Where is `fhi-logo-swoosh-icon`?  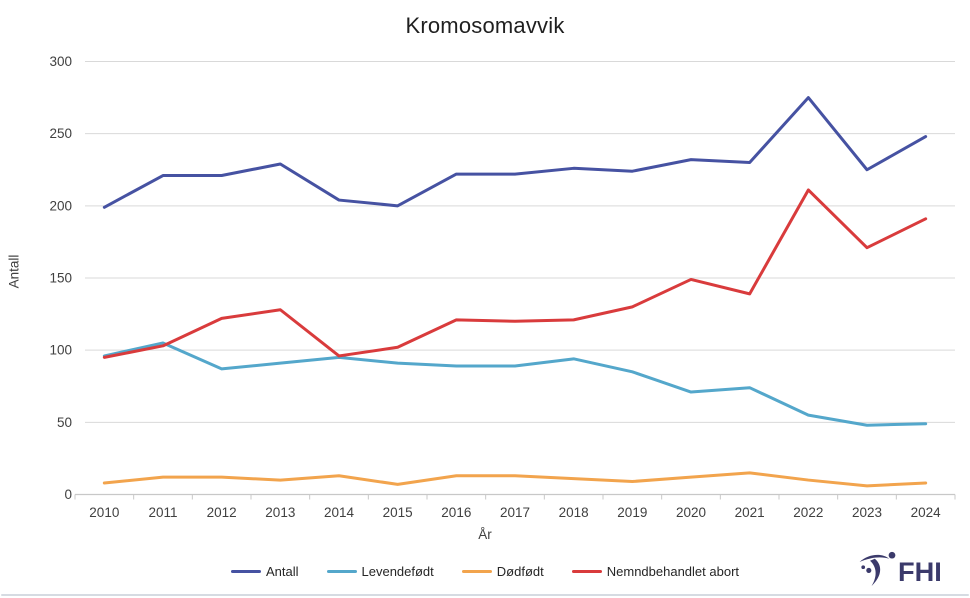
fhi-logo-swoosh-icon is located at coordinates (877, 568).